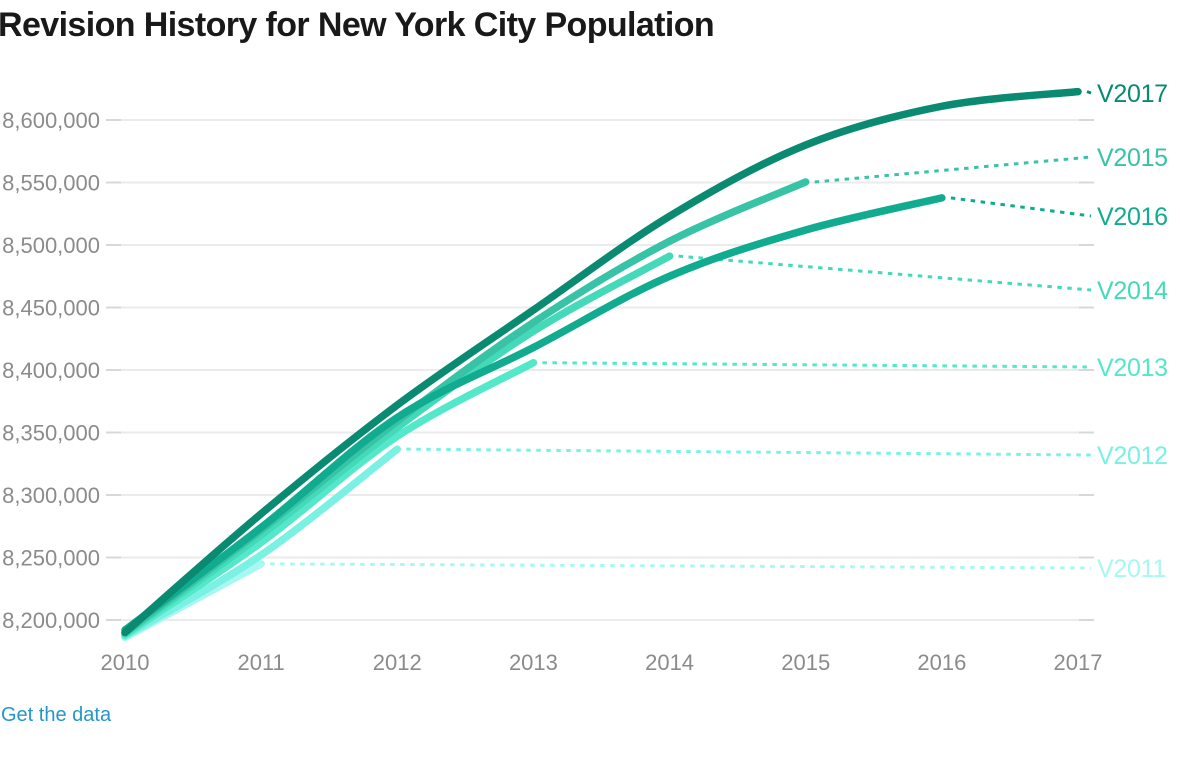  What do you see at coordinates (51, 308) in the screenshot?
I see `y-axis-tick-label: 8,450,000` at bounding box center [51, 308].